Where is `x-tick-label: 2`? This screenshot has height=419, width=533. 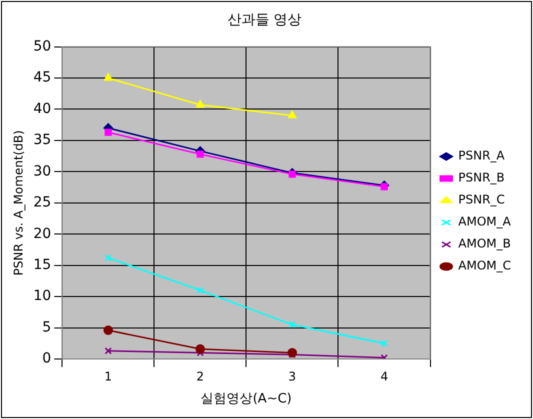 x-tick-label: 2 is located at coordinates (200, 376).